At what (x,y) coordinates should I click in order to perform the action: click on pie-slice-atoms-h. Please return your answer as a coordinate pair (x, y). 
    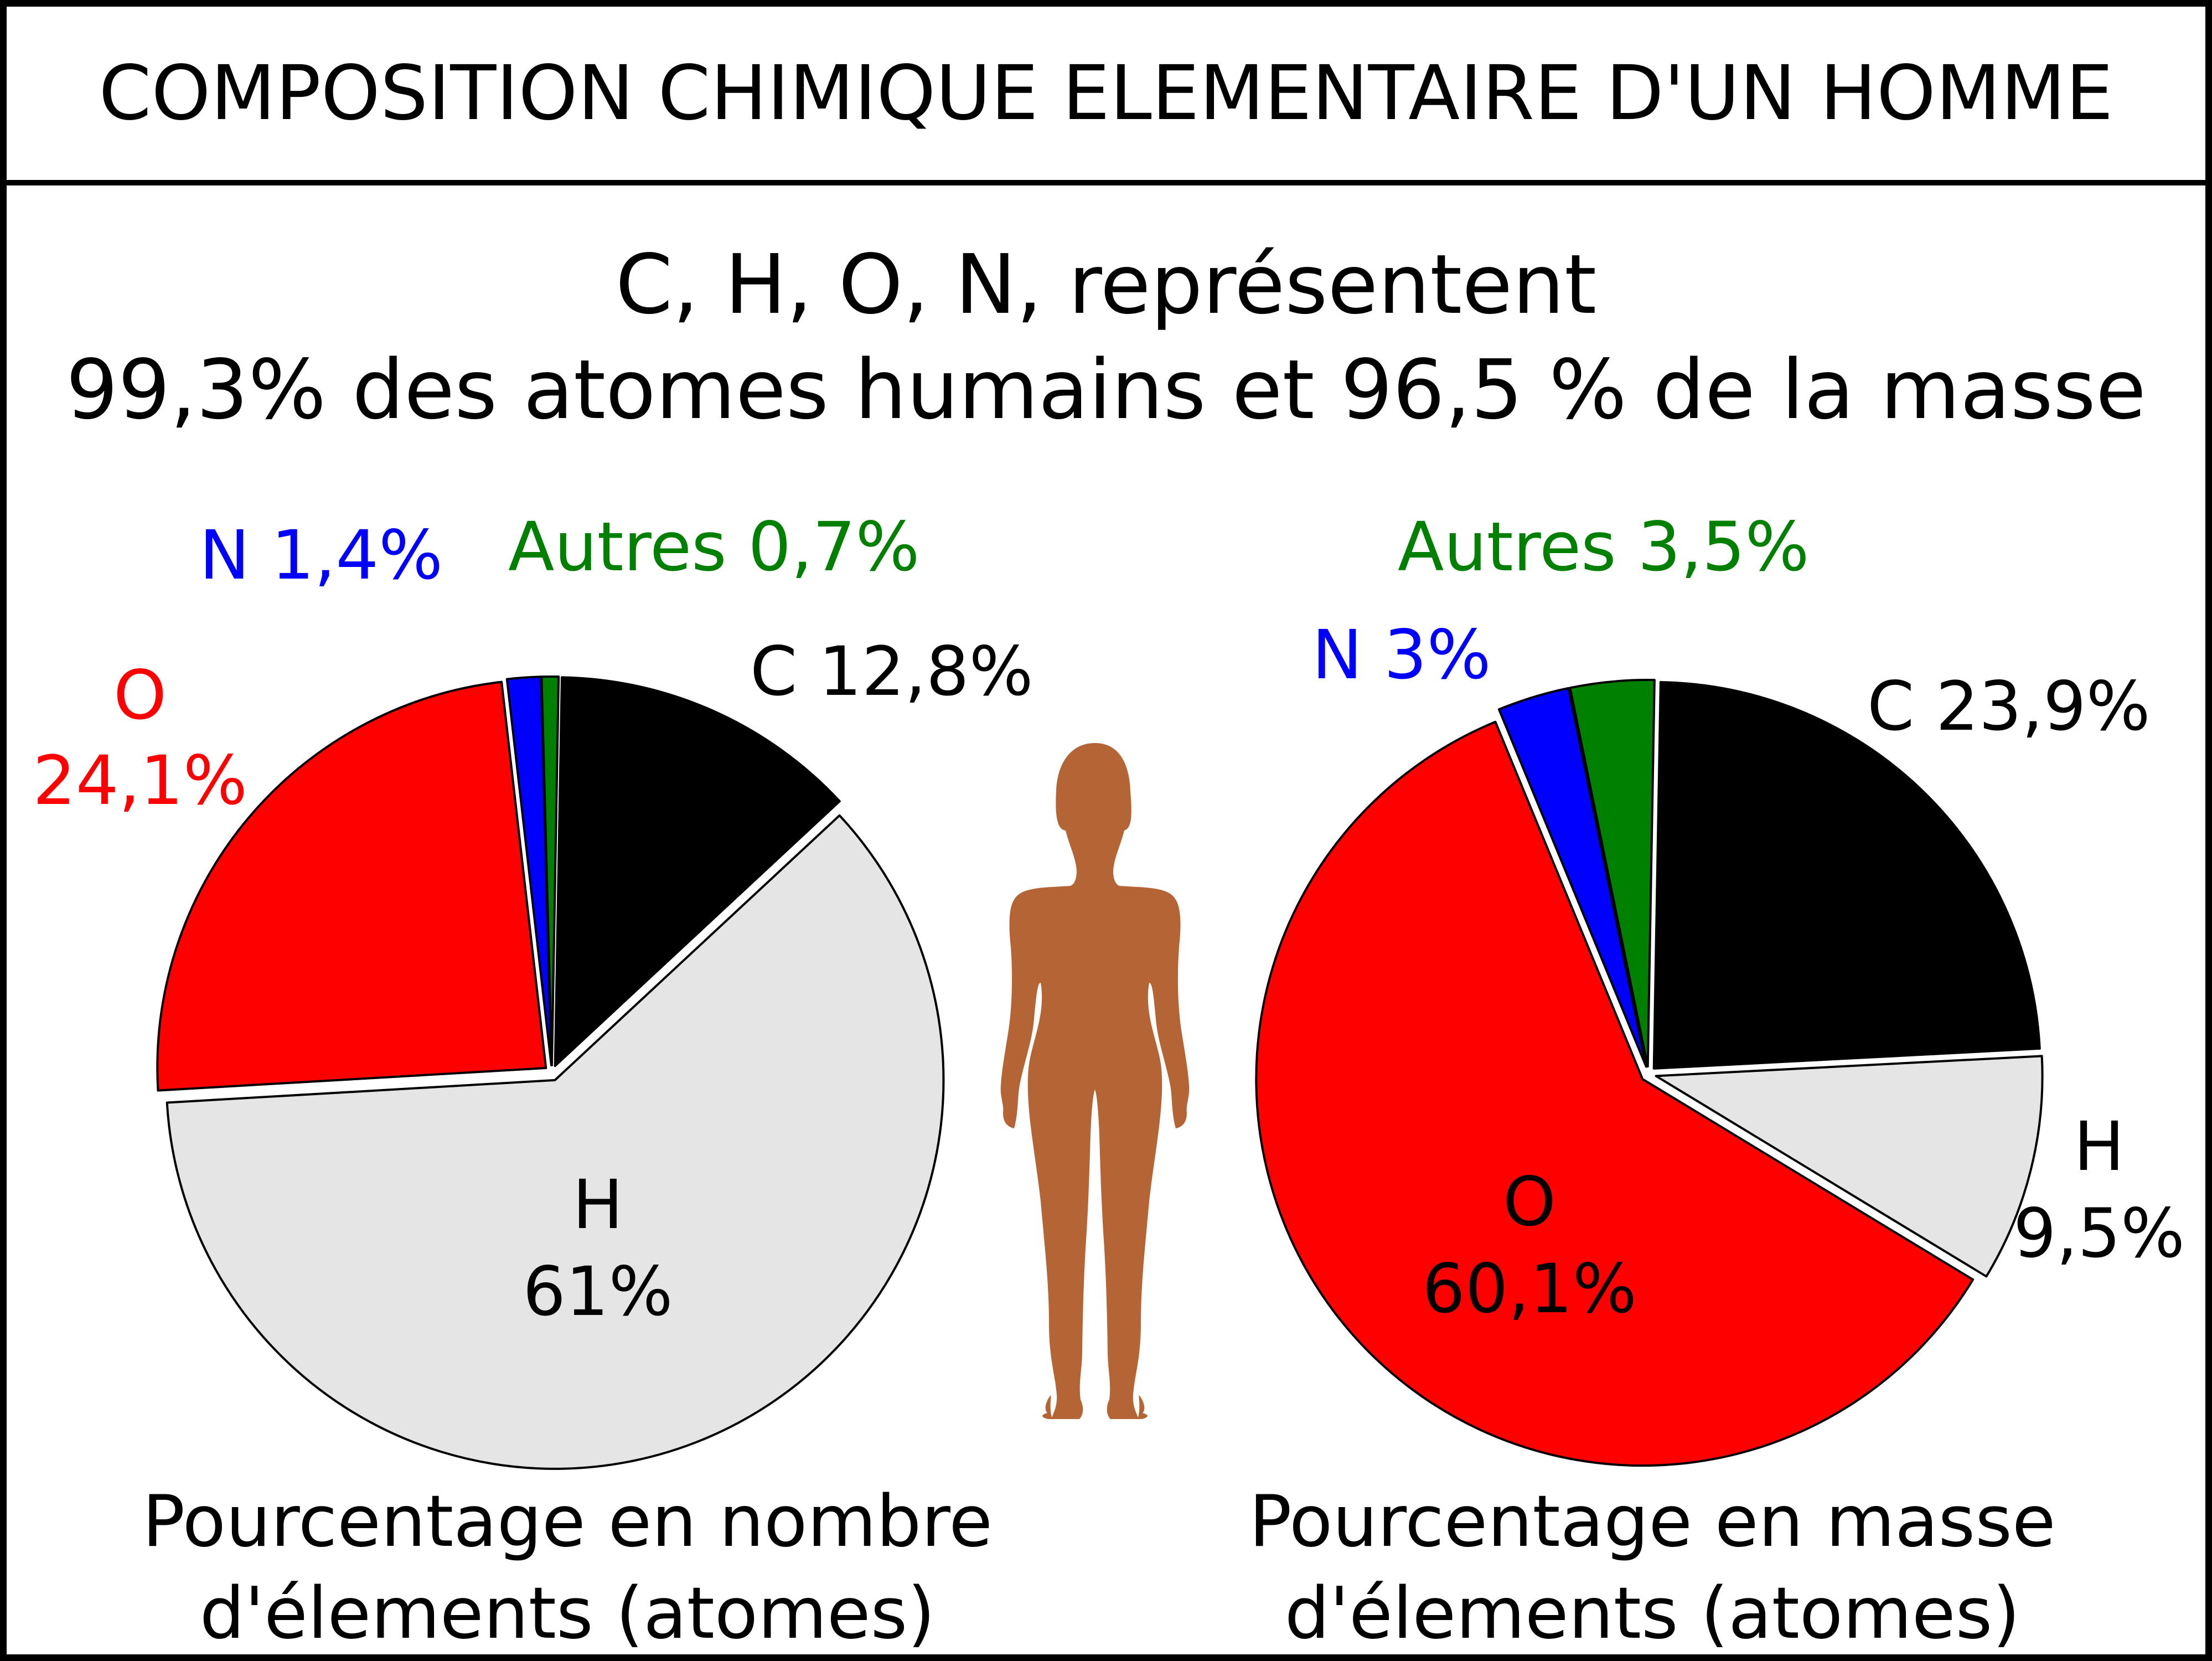
    Looking at the image, I should click on (555, 1142).